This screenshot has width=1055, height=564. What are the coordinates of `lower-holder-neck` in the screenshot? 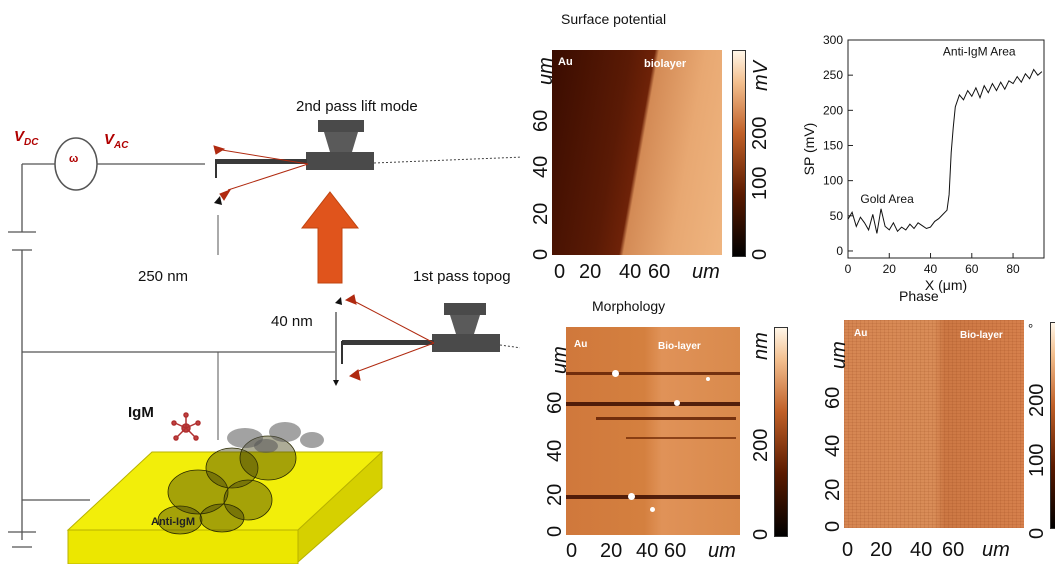 It's located at (465, 324).